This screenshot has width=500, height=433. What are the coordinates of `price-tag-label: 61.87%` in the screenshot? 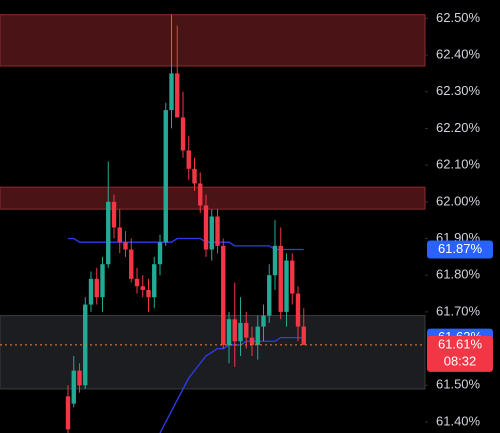 It's located at (460, 248).